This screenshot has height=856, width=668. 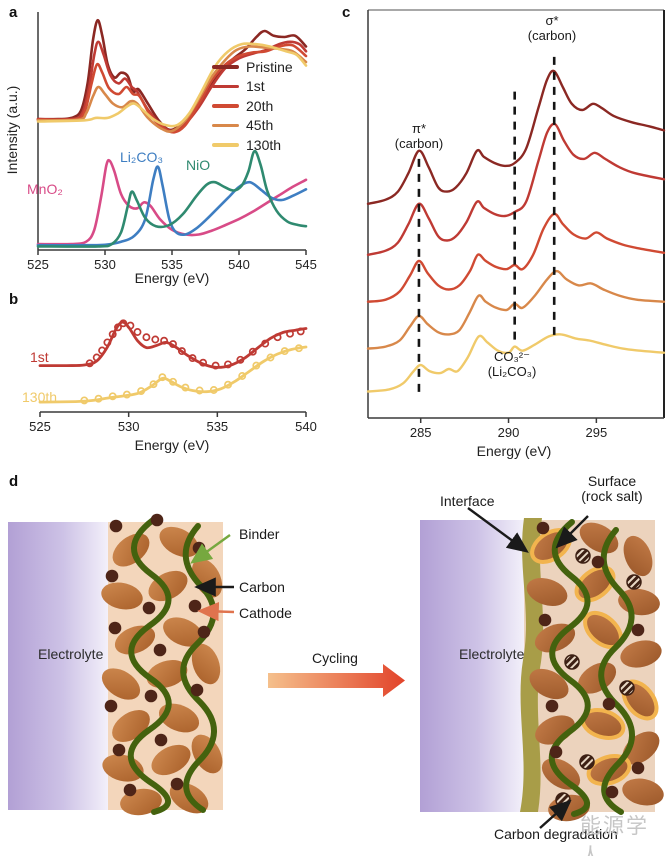 What do you see at coordinates (516, 189) in the screenshot?
I see `series-curve-1st` at bounding box center [516, 189].